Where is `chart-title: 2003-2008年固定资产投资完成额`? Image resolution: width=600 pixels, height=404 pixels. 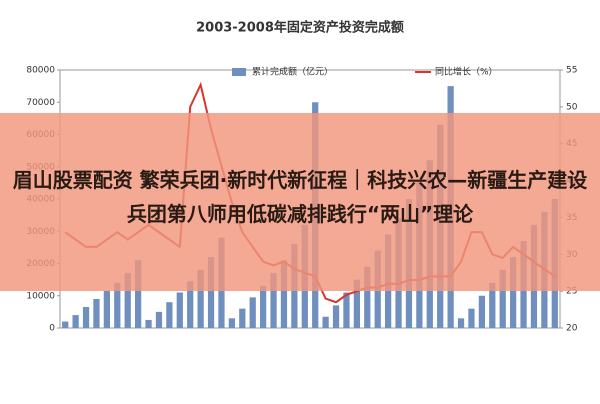 chart-title: 2003-2008年固定资产投资完成额 is located at coordinates (300, 28).